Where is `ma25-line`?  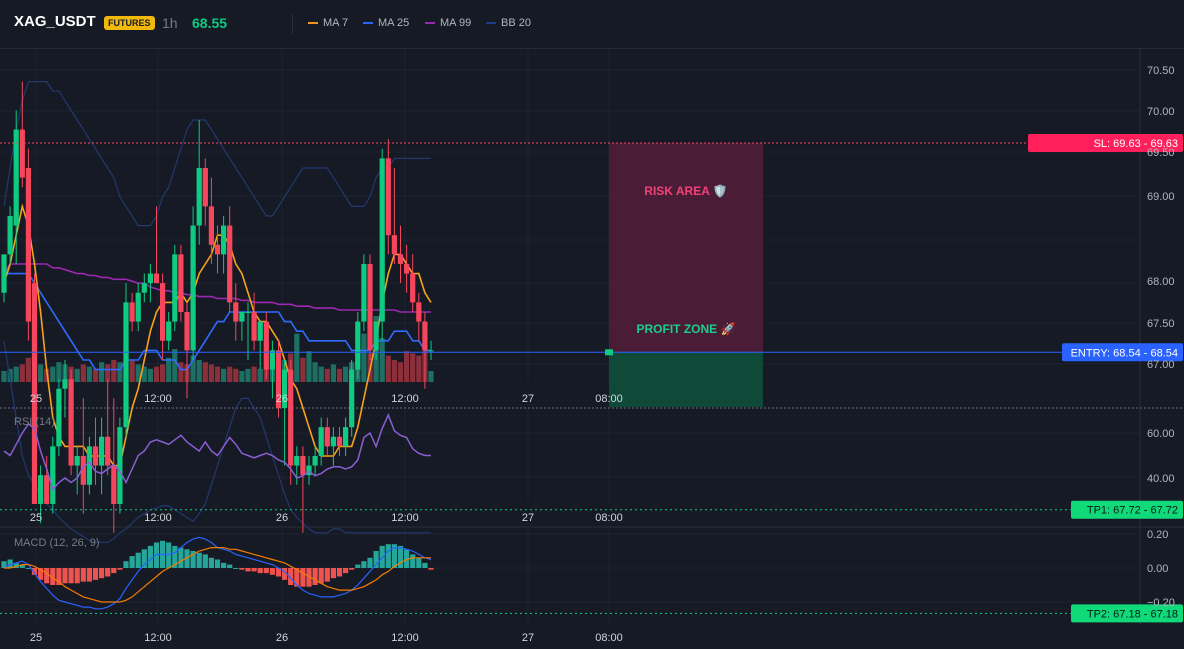 ma25-line is located at coordinates (217, 321).